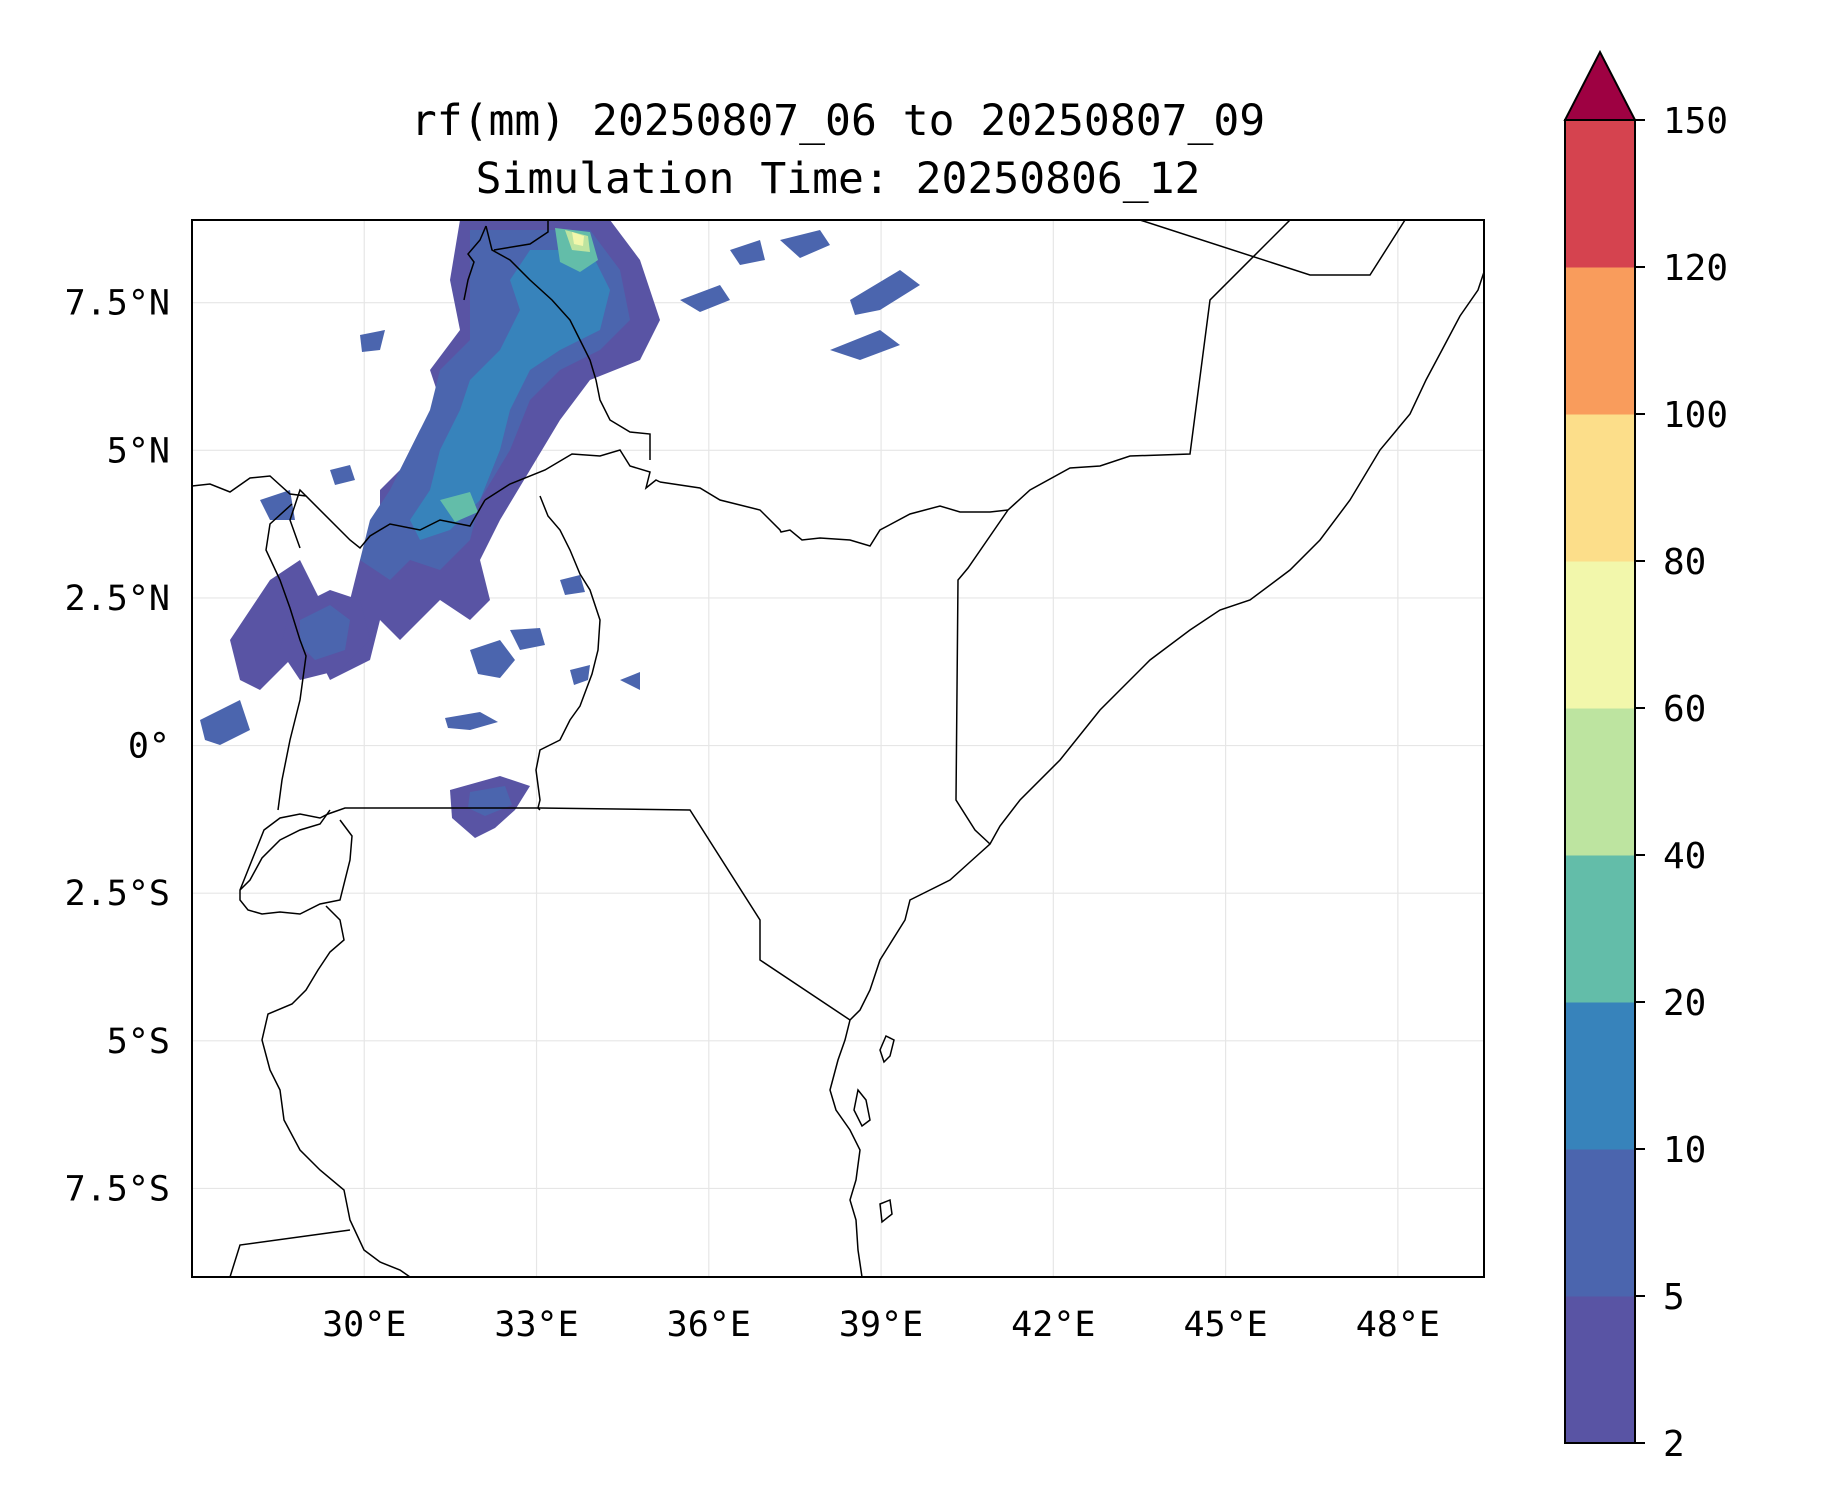  Describe the element at coordinates (138, 1042) in the screenshot. I see `y-tick-label: 5°S` at that location.